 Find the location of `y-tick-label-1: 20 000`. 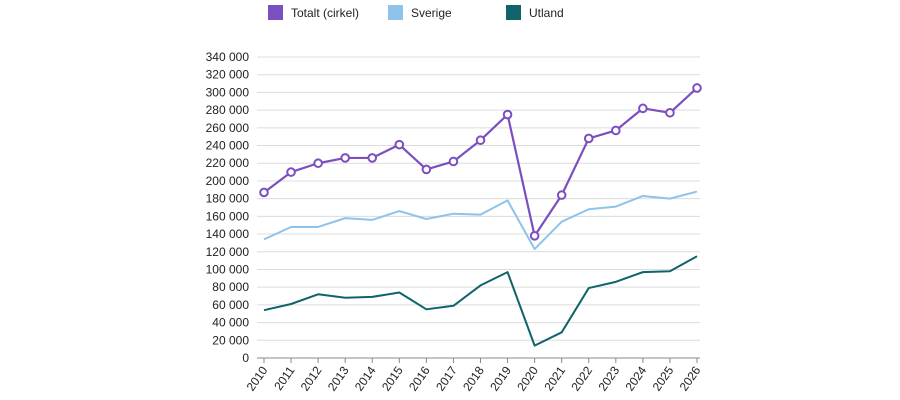

y-tick-label-1: 20 000 is located at coordinates (230, 340).